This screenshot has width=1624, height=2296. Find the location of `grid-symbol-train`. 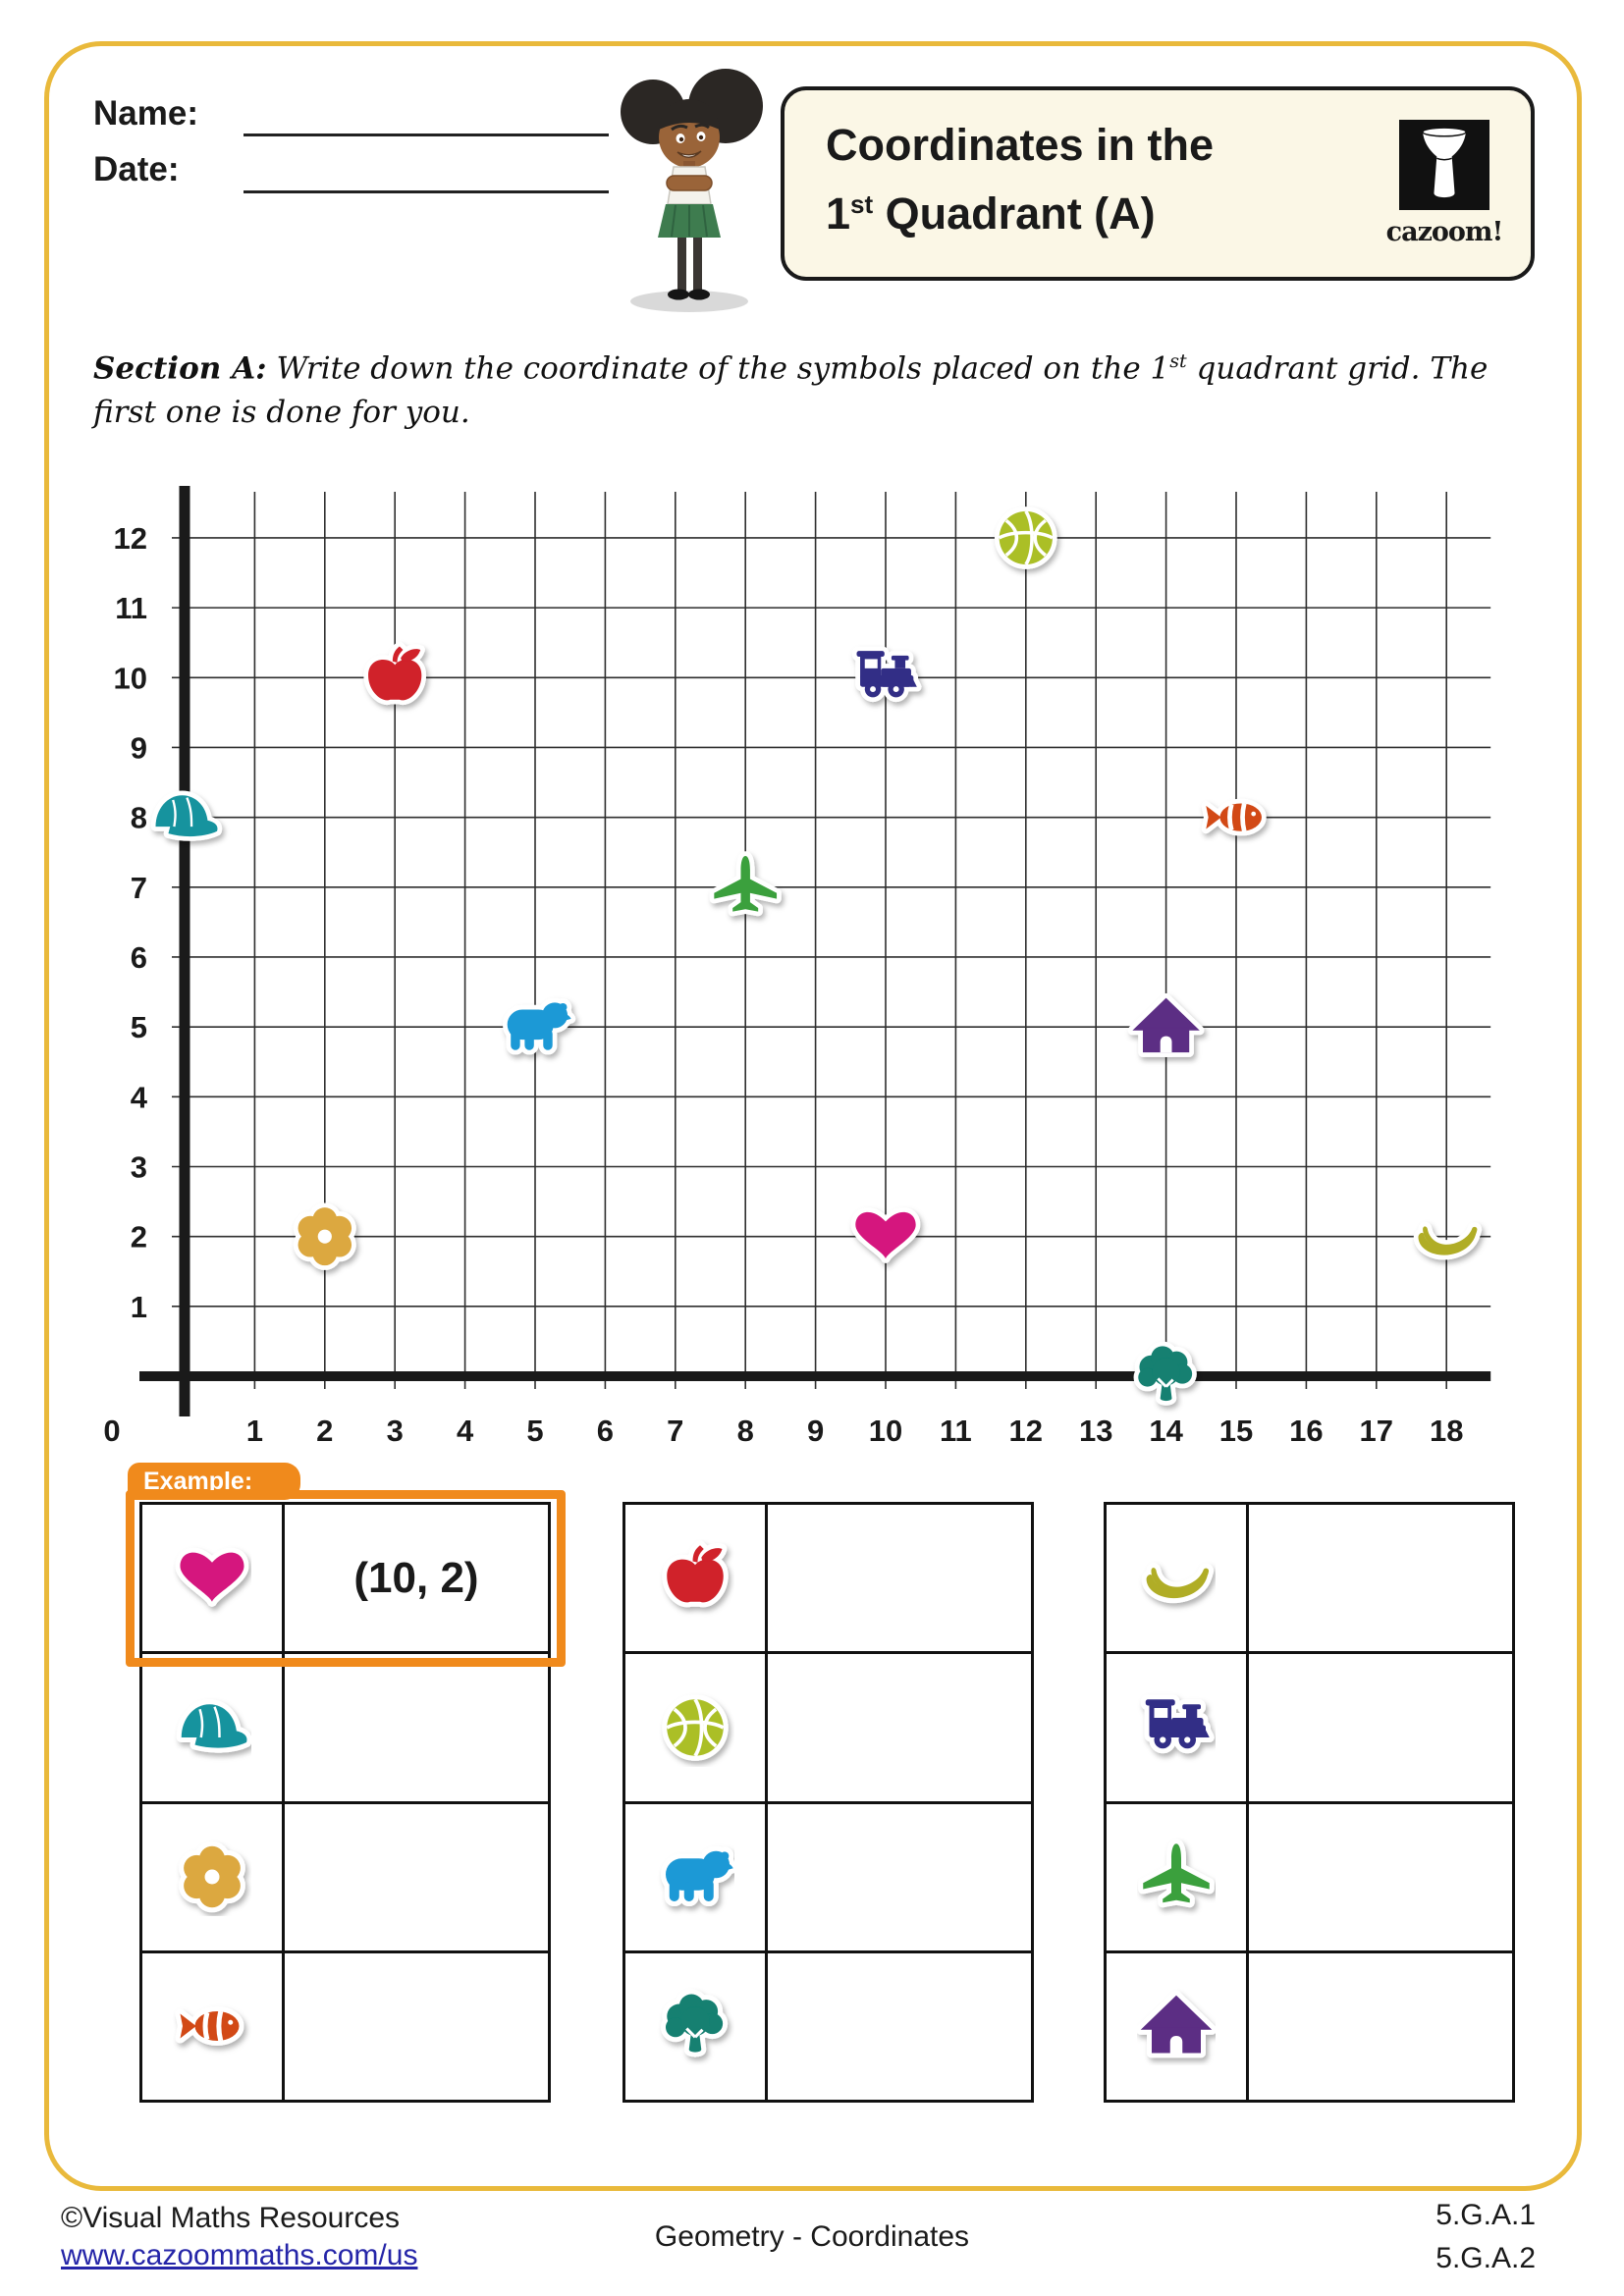

grid-symbol-train is located at coordinates (887, 674).